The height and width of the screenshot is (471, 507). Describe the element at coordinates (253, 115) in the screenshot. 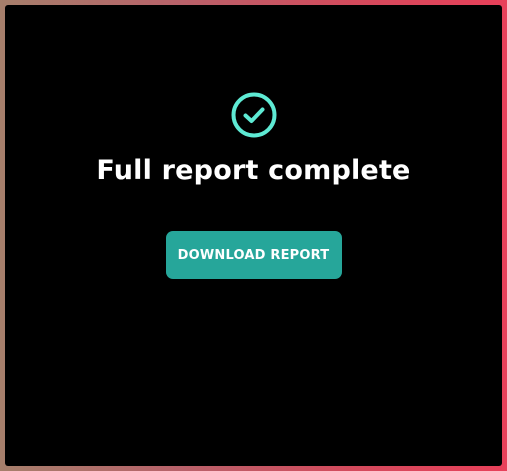

I see `check-circle-icon` at that location.